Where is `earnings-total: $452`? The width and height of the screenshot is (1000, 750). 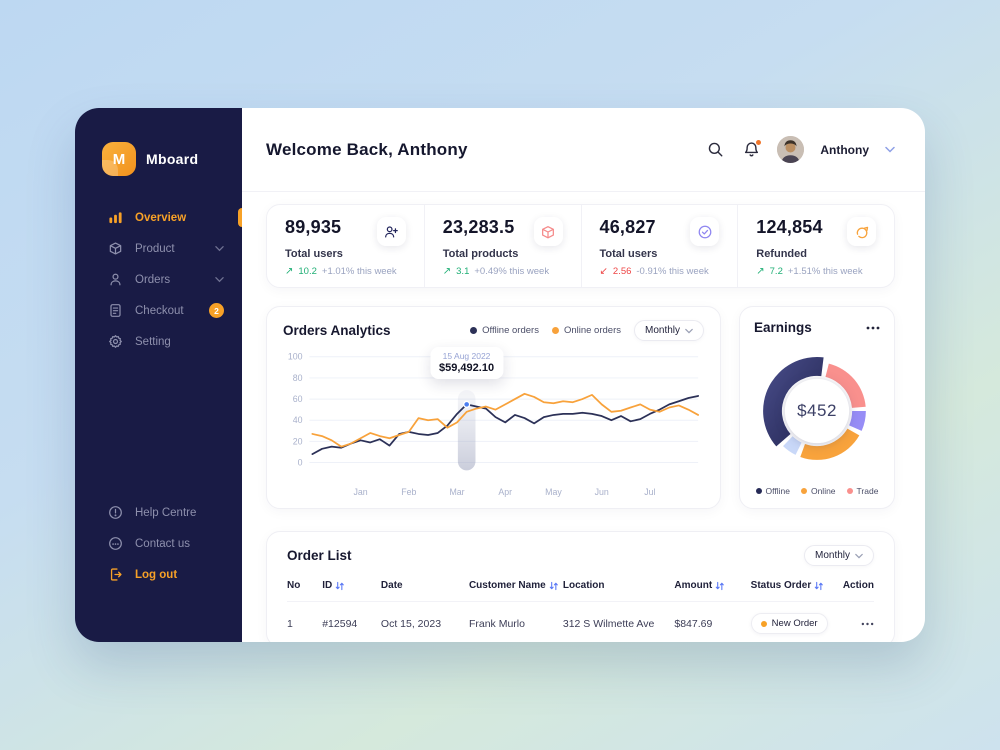 earnings-total: $452 is located at coordinates (817, 410).